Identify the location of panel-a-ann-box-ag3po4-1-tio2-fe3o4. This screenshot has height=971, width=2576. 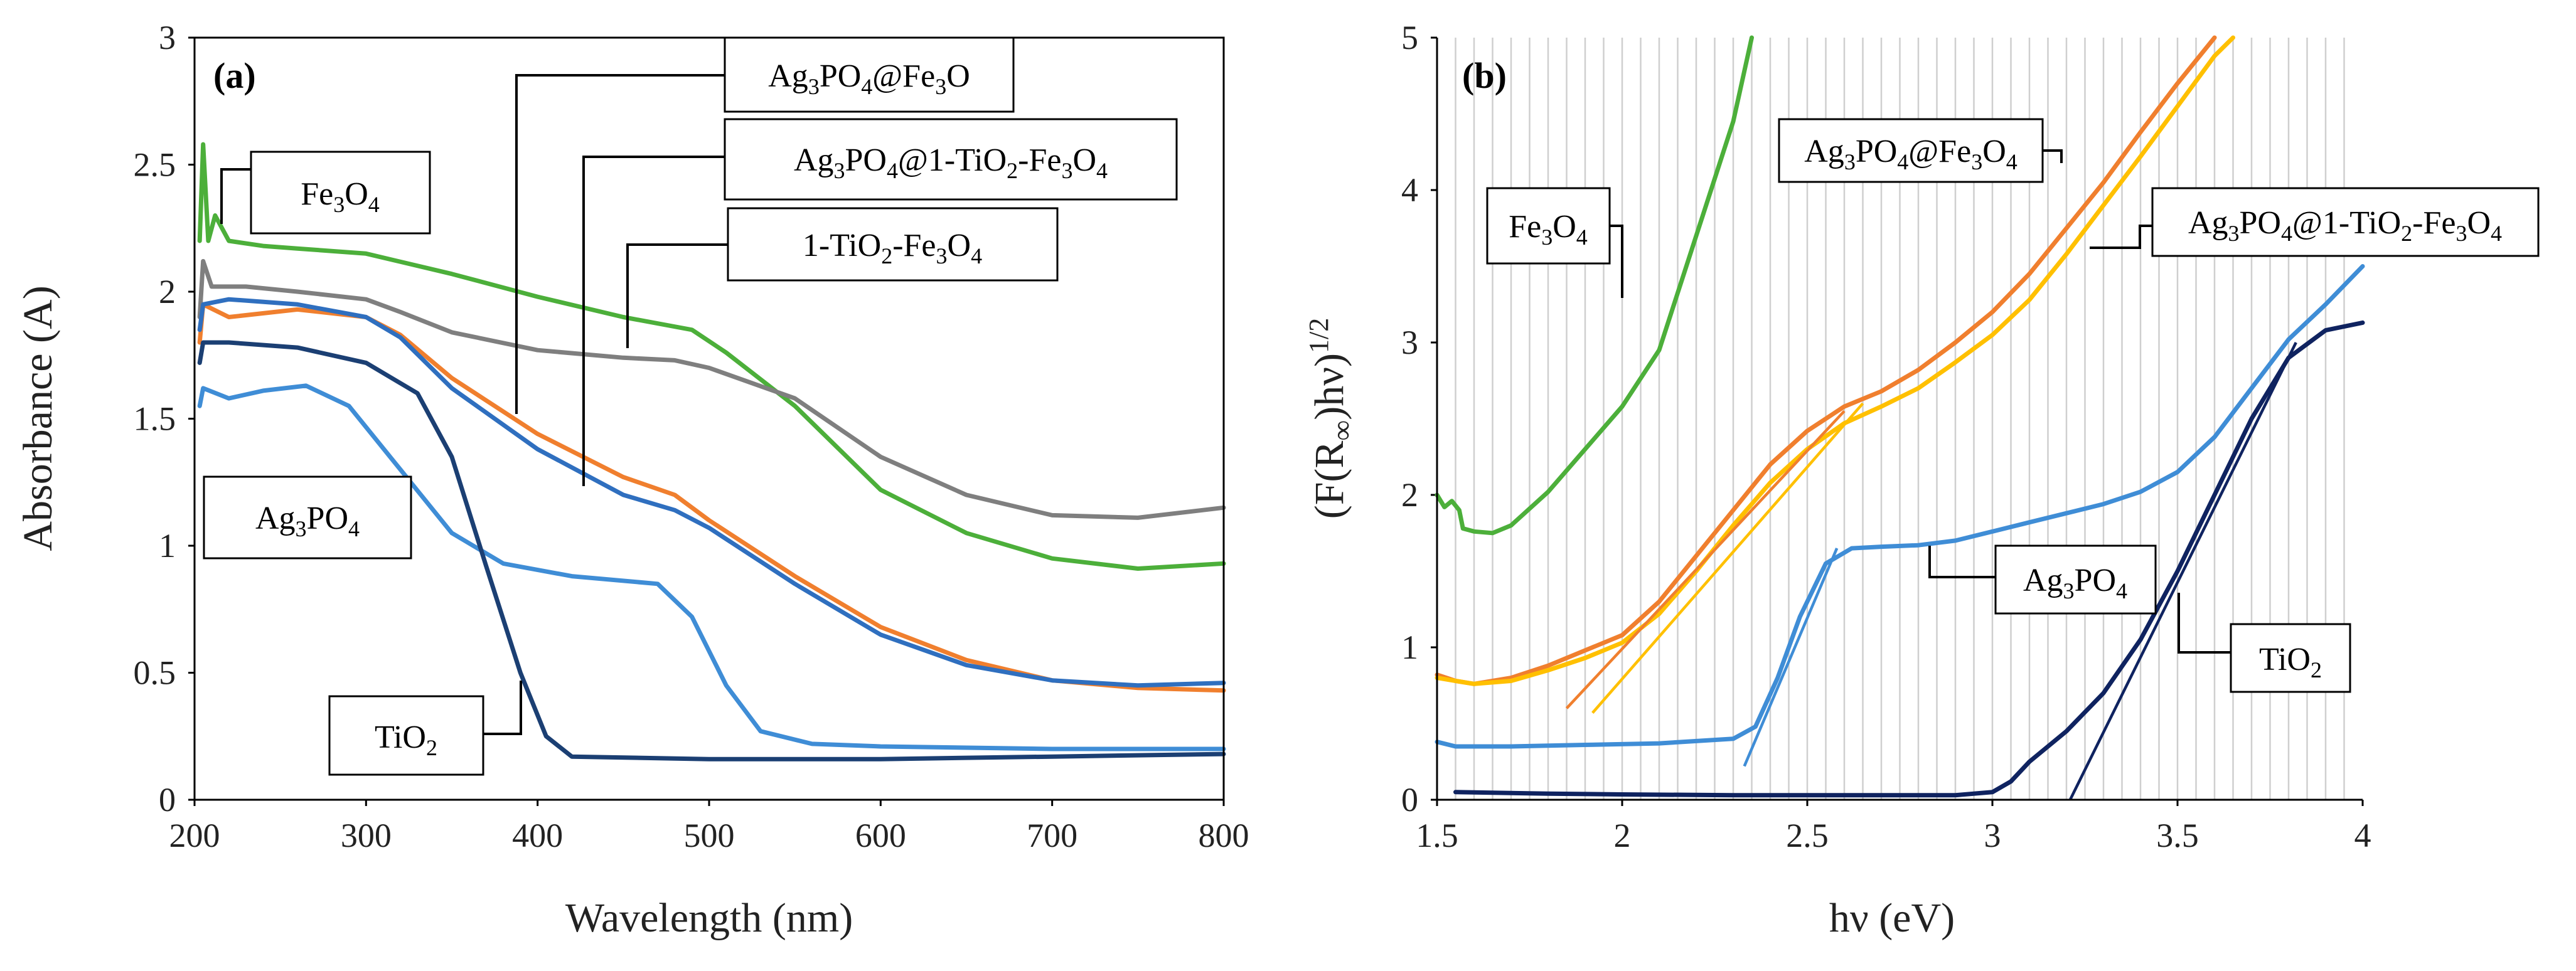
(951, 159).